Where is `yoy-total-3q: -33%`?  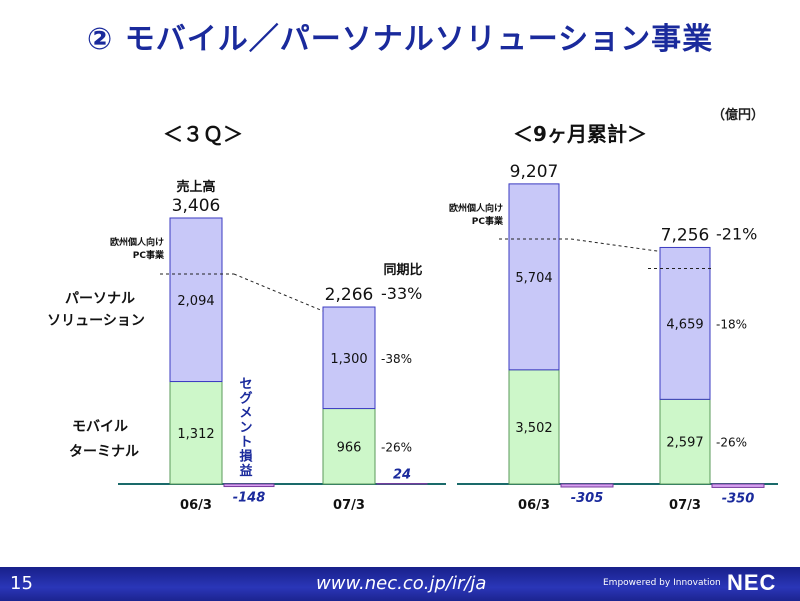
yoy-total-3q: -33% is located at coordinates (401, 293).